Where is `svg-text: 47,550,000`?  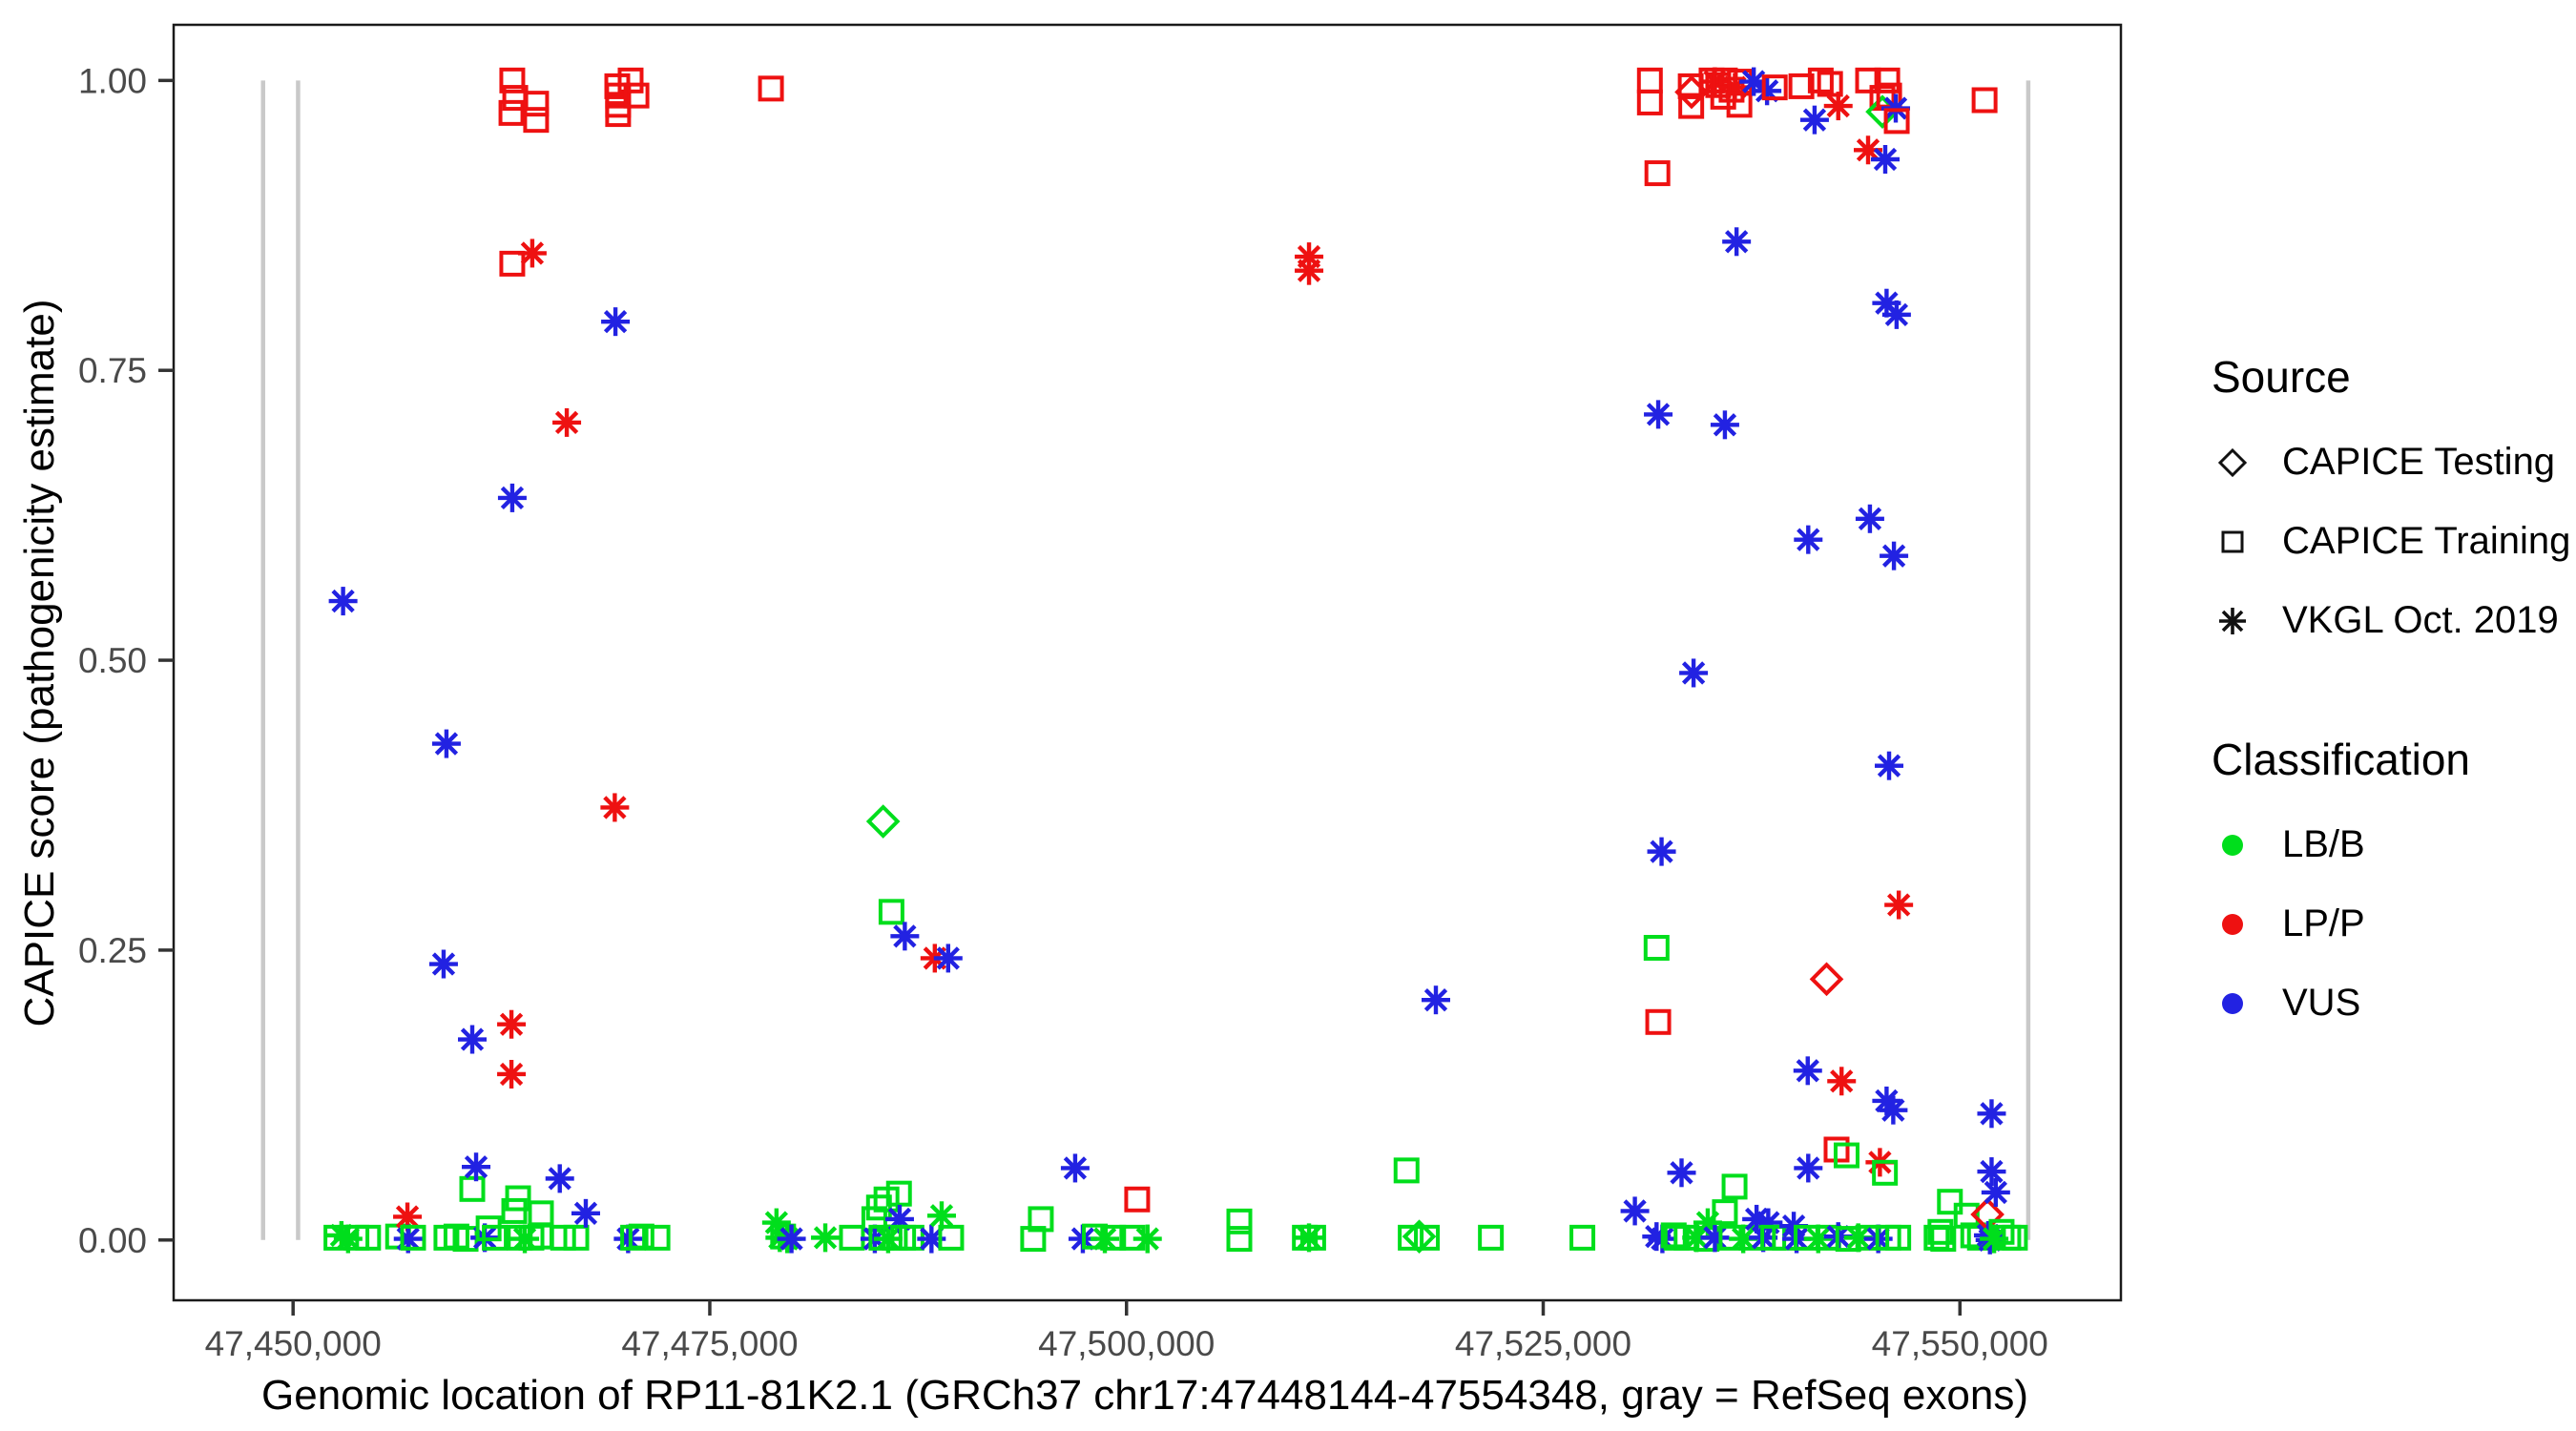
svg-text: 47,550,000 is located at coordinates (1960, 1343).